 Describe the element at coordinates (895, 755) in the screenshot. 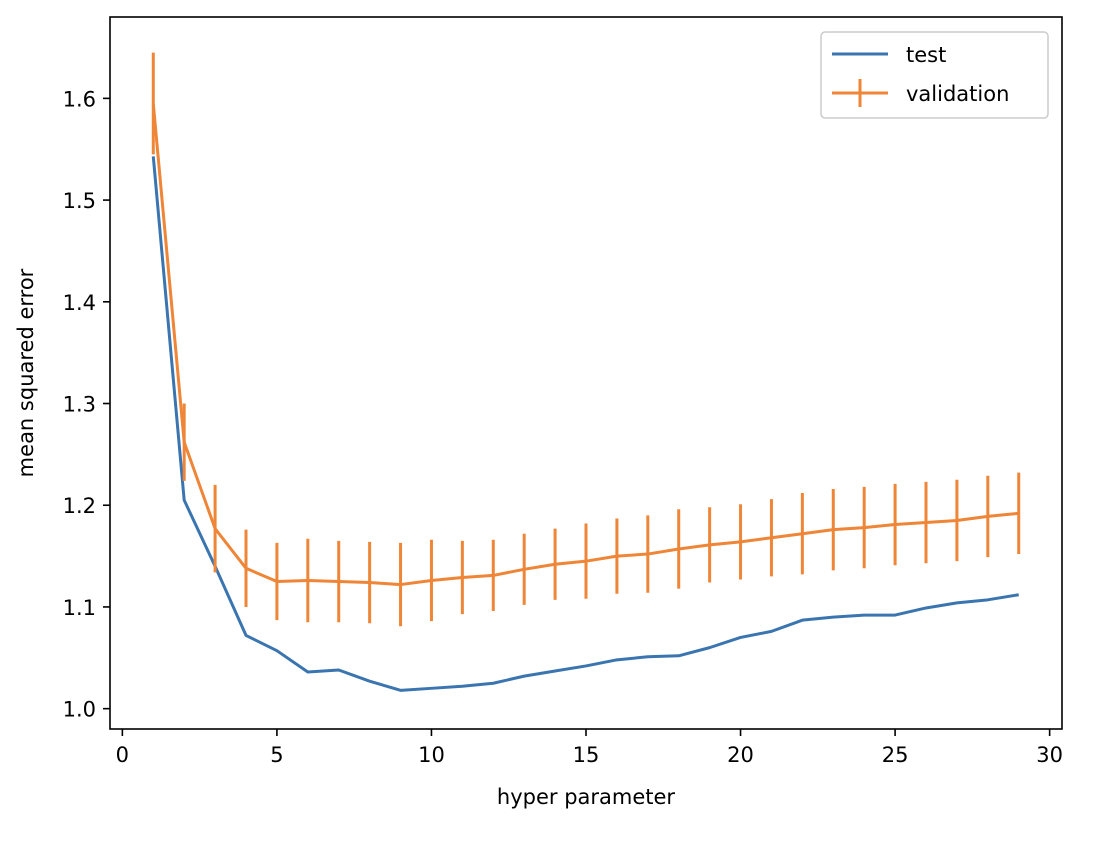

I see `x-tick-label: 25` at that location.